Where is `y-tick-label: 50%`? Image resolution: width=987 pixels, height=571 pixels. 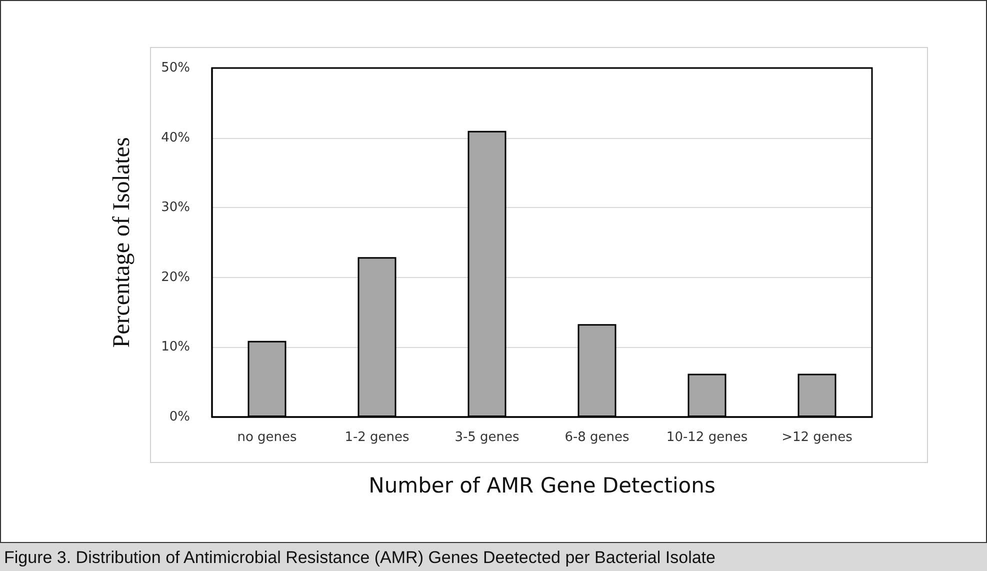
y-tick-label: 50% is located at coordinates (175, 68).